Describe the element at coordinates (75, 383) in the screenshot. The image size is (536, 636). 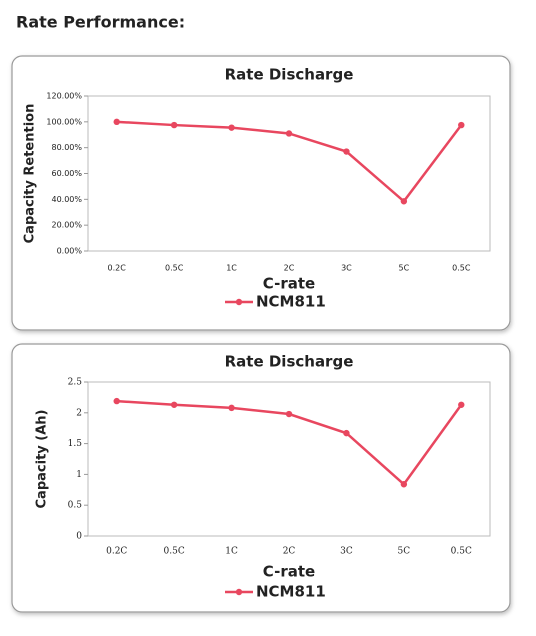
I see `y-tick-label: 2.5` at that location.